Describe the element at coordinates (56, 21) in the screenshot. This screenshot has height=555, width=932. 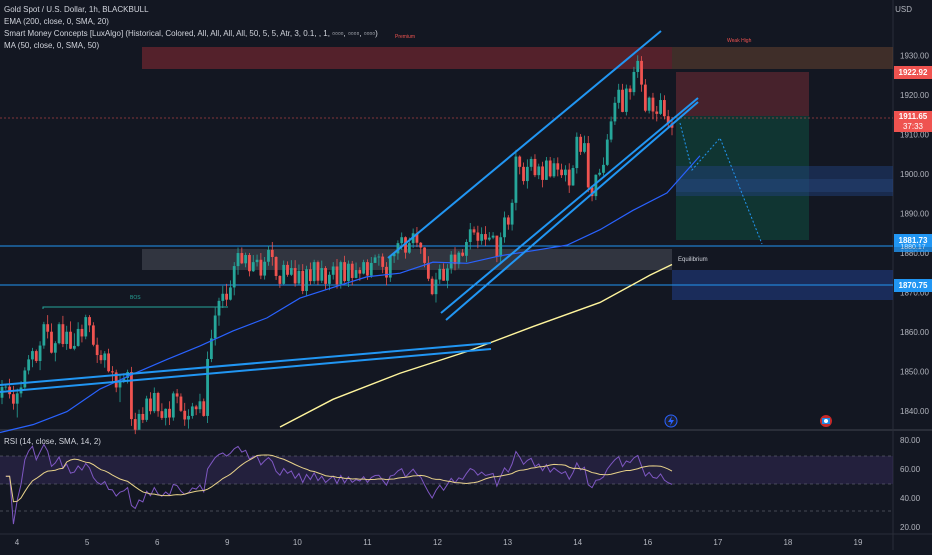
I see `ema-legend: EMA (200, close, 0, SMA, 20)` at that location.